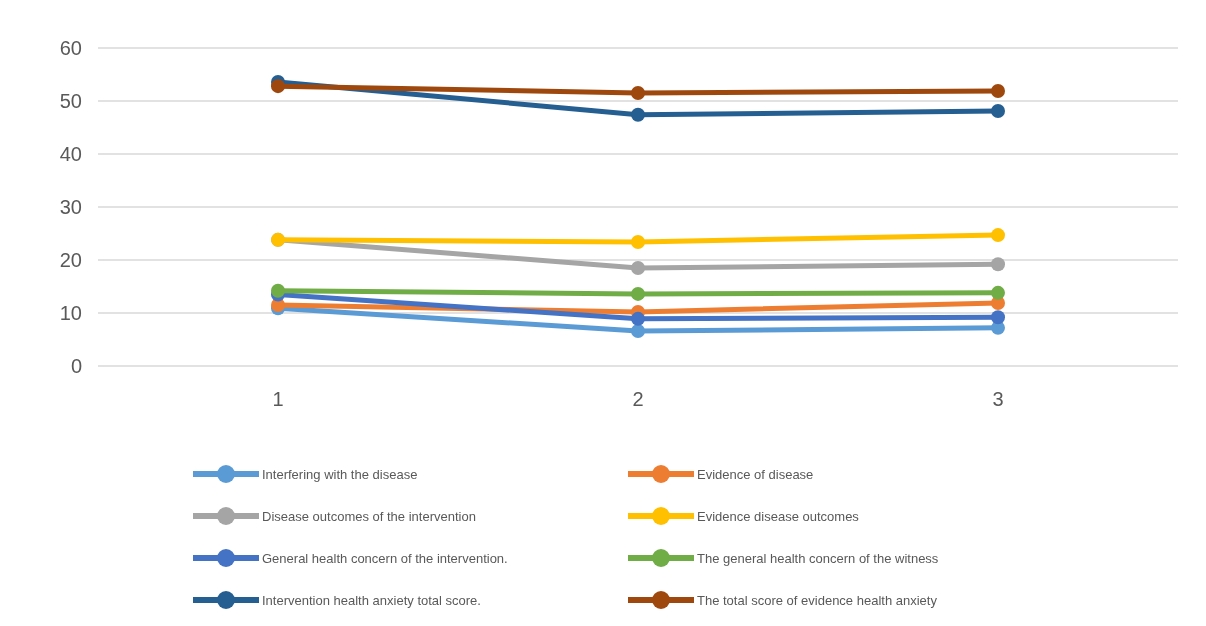 The height and width of the screenshot is (626, 1206). I want to click on legend-label: Interfering with the disease, so click(340, 474).